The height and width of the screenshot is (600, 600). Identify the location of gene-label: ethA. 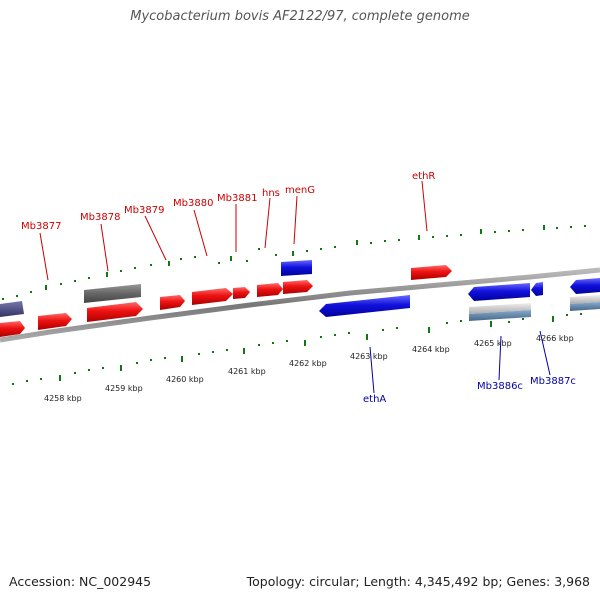
(374, 399).